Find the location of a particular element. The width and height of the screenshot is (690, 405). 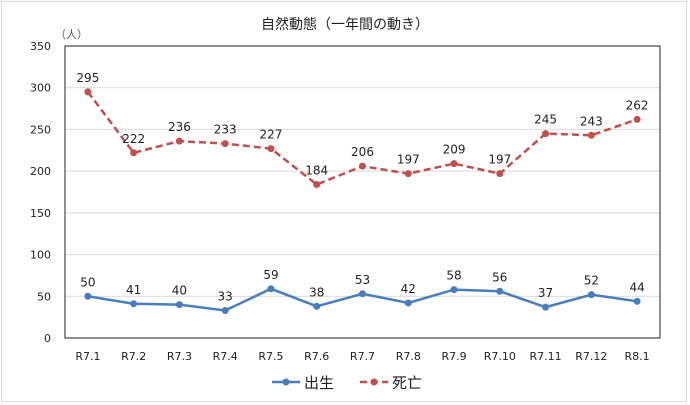

y-axis-unit: （人） is located at coordinates (71, 34).